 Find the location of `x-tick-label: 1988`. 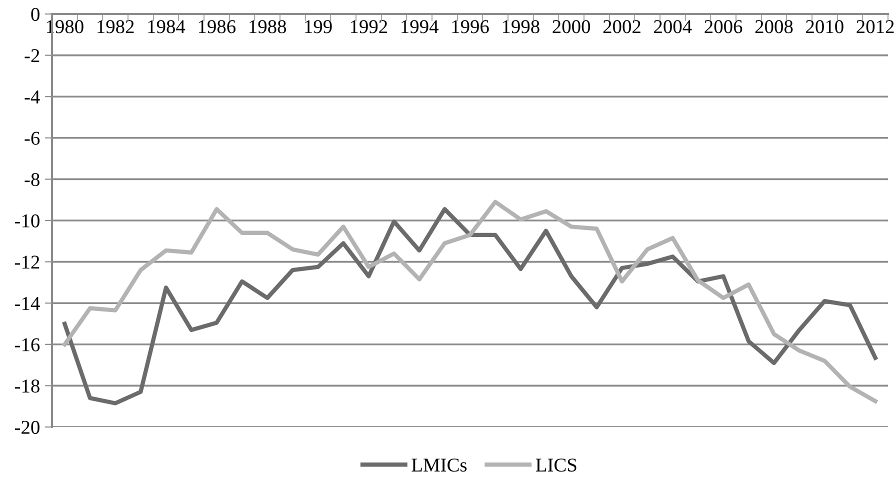

x-tick-label: 1988 is located at coordinates (268, 27).